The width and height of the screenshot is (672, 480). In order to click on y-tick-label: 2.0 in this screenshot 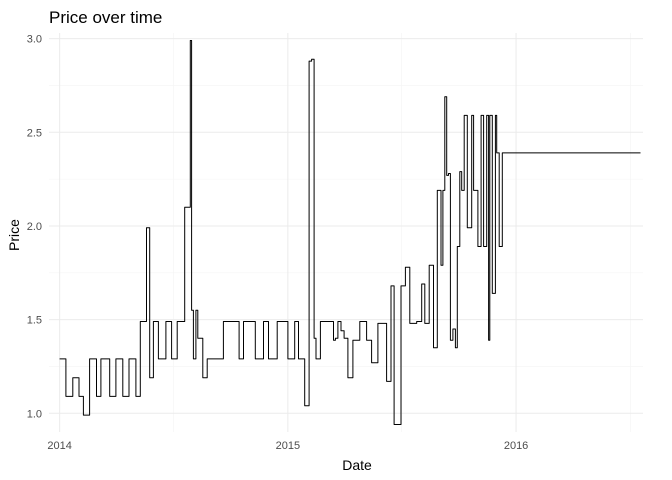, I will do `click(34, 227)`.